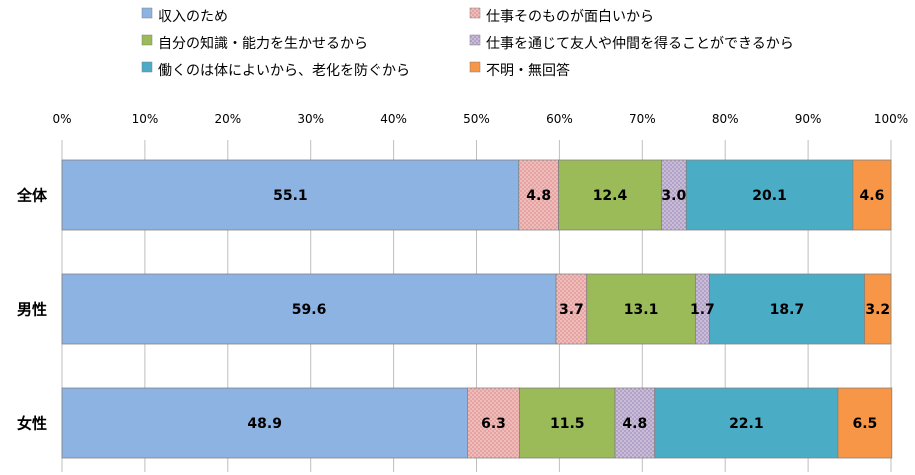  I want to click on data-label: 18.7, so click(787, 310).